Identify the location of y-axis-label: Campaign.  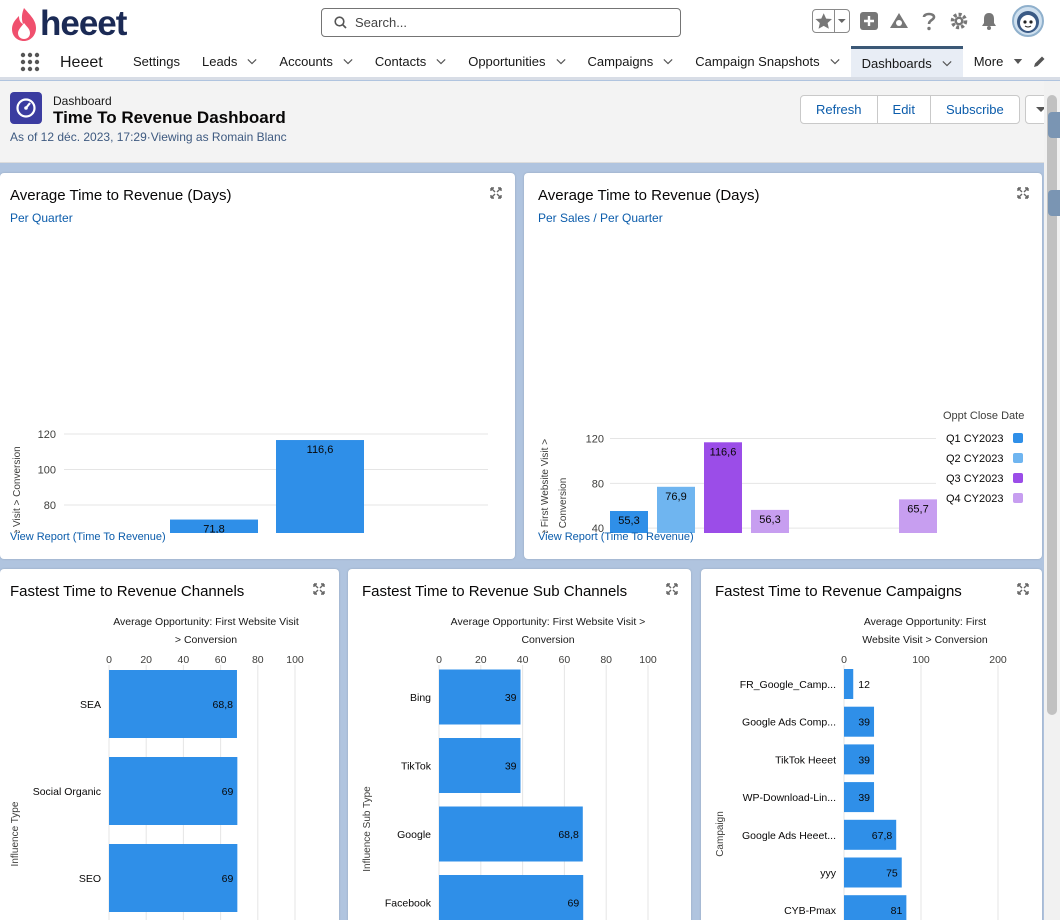
(720, 834).